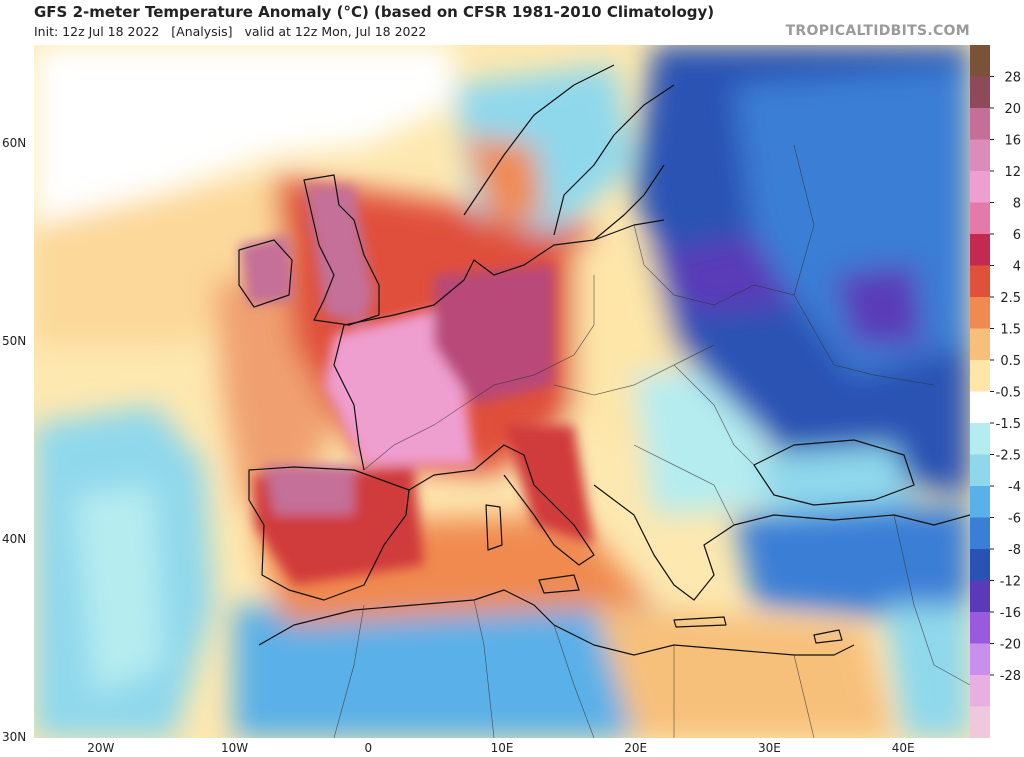  Describe the element at coordinates (1010, 298) in the screenshot. I see `colorbar-label: 2.5` at that location.